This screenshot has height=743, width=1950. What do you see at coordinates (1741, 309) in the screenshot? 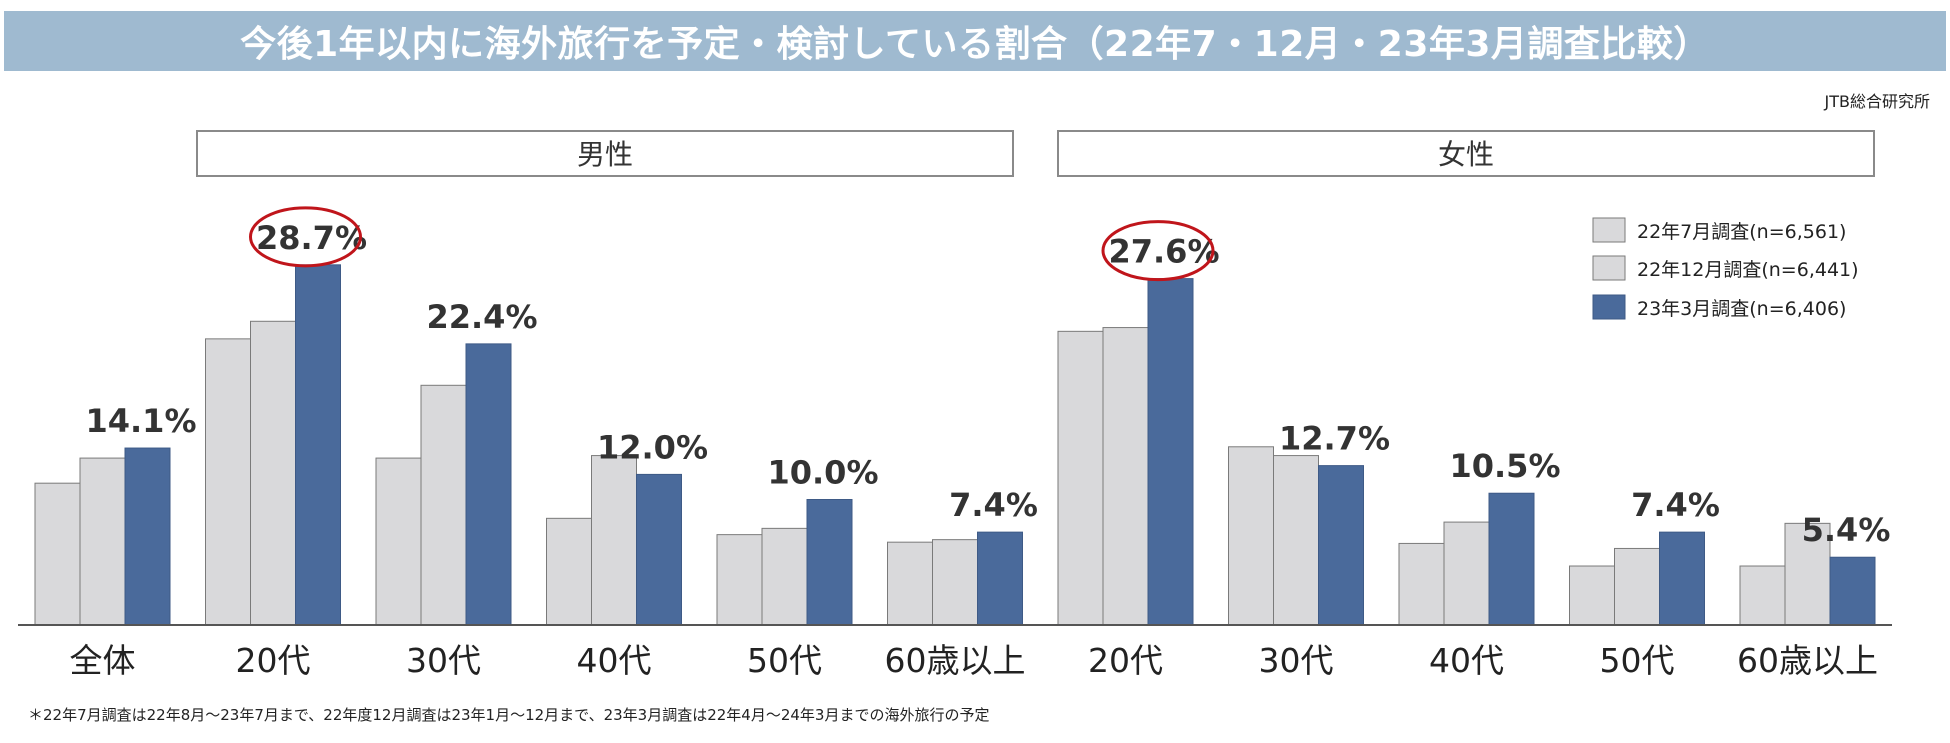
I see `legend-label: 23年3月調査(n=6,406)` at bounding box center [1741, 309].